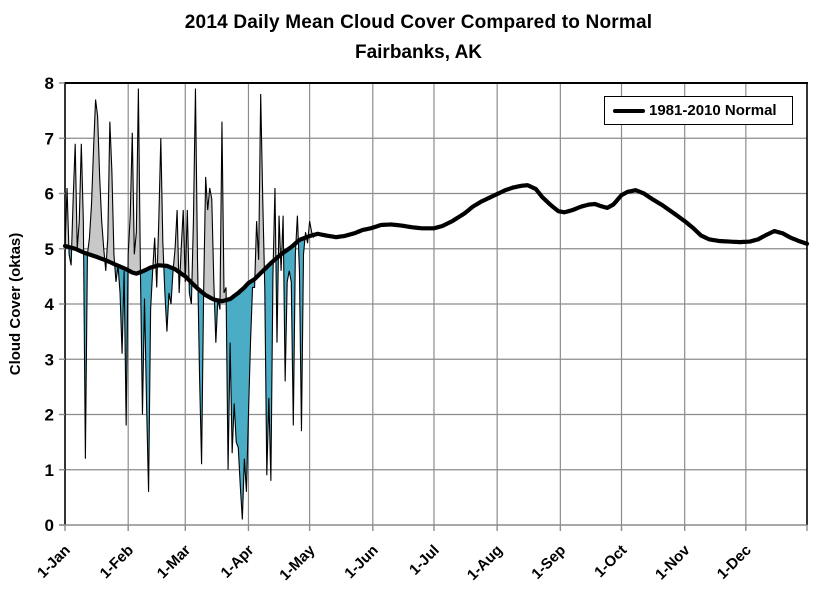 This screenshot has height=598, width=837. What do you see at coordinates (174, 562) in the screenshot?
I see `x-tick-label: 1-Mar` at bounding box center [174, 562].